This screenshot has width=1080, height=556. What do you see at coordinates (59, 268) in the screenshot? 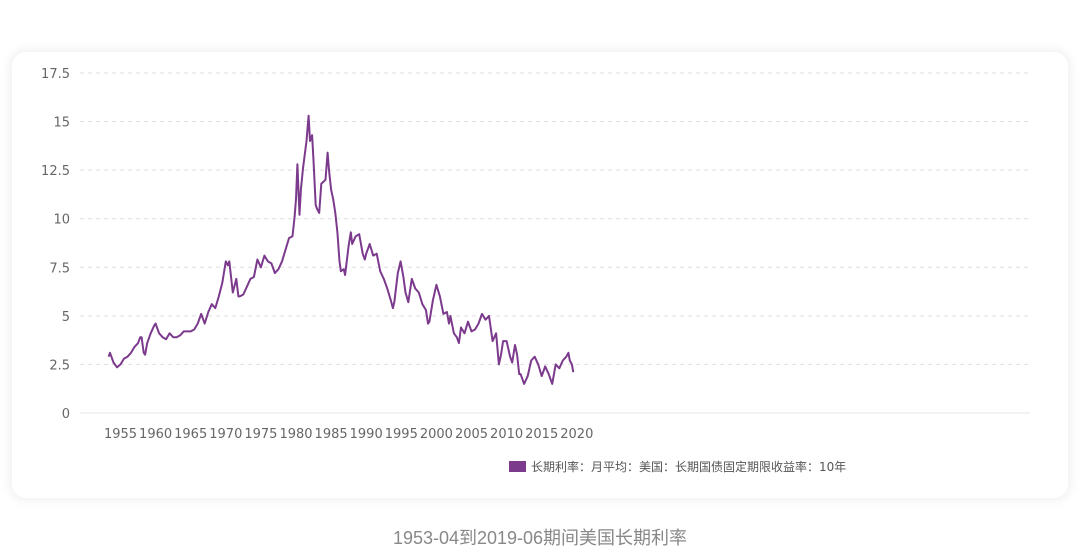
I see `y-tick-label: 7.5` at bounding box center [59, 268].